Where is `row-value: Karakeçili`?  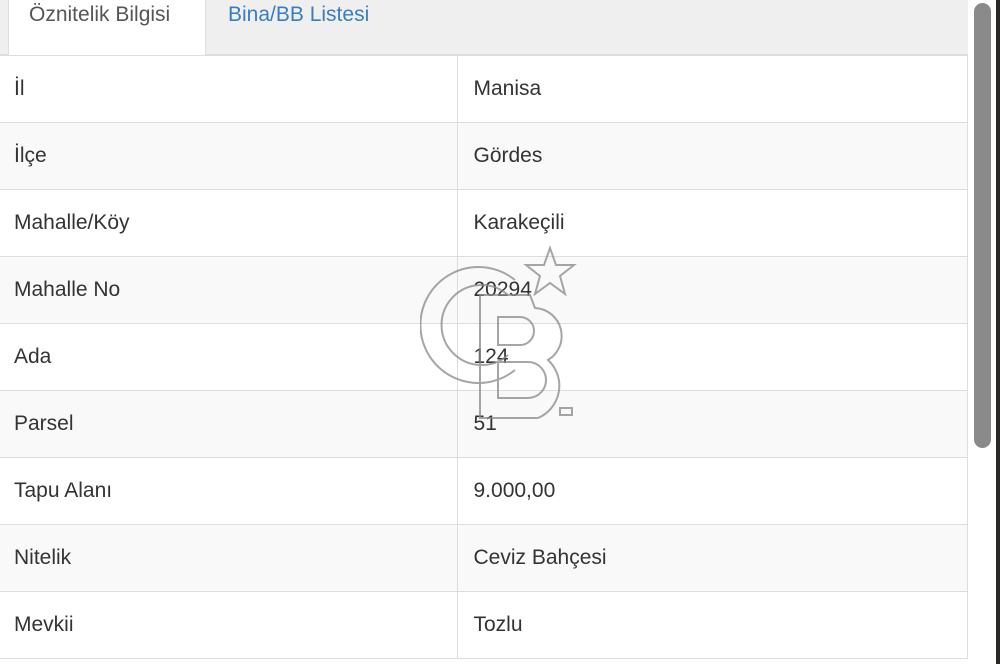
row-value: Karakeçili is located at coordinates (712, 223).